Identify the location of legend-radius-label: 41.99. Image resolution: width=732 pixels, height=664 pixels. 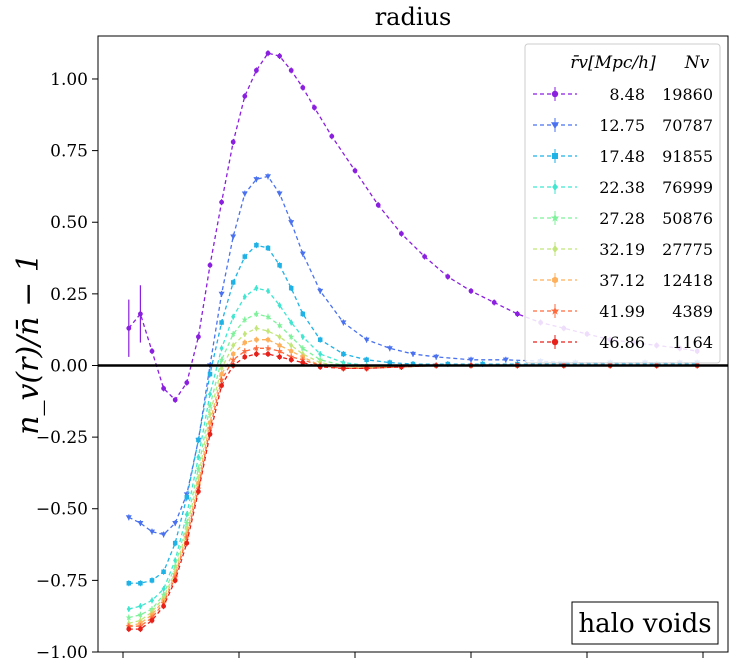
(622, 311).